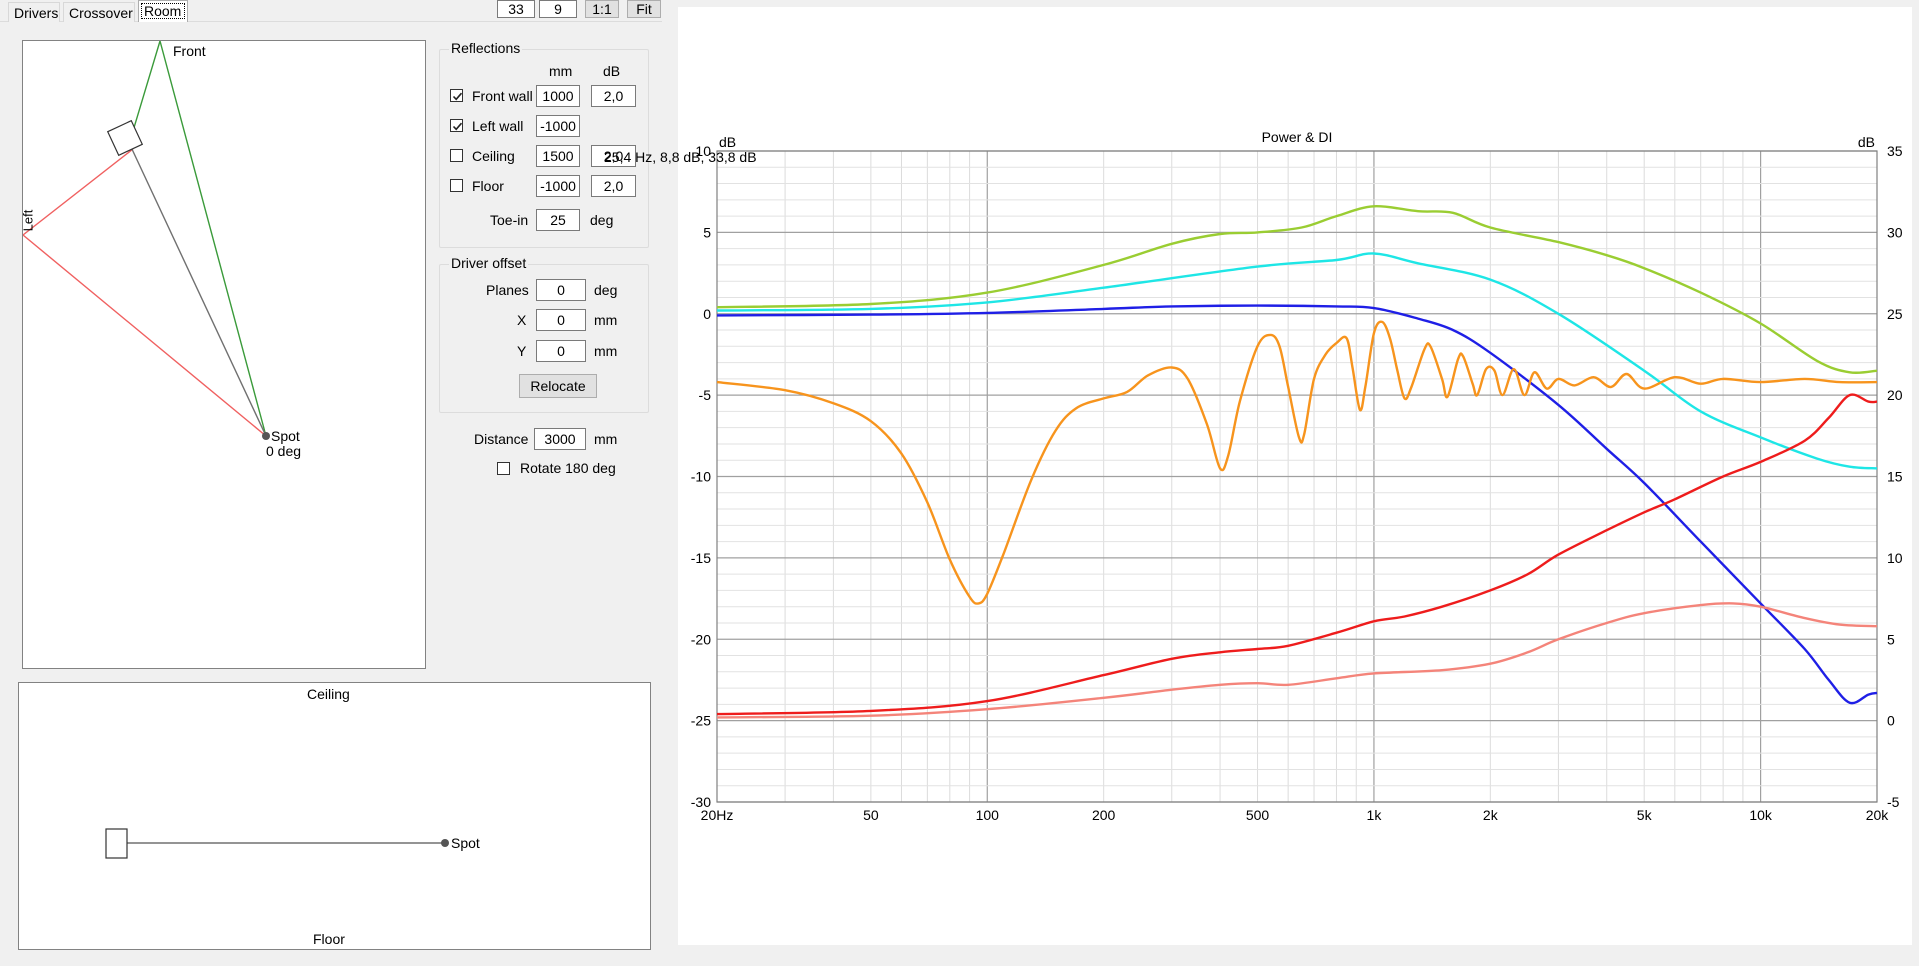  Describe the element at coordinates (163, 11) in the screenshot. I see `tab-room: Room` at that location.